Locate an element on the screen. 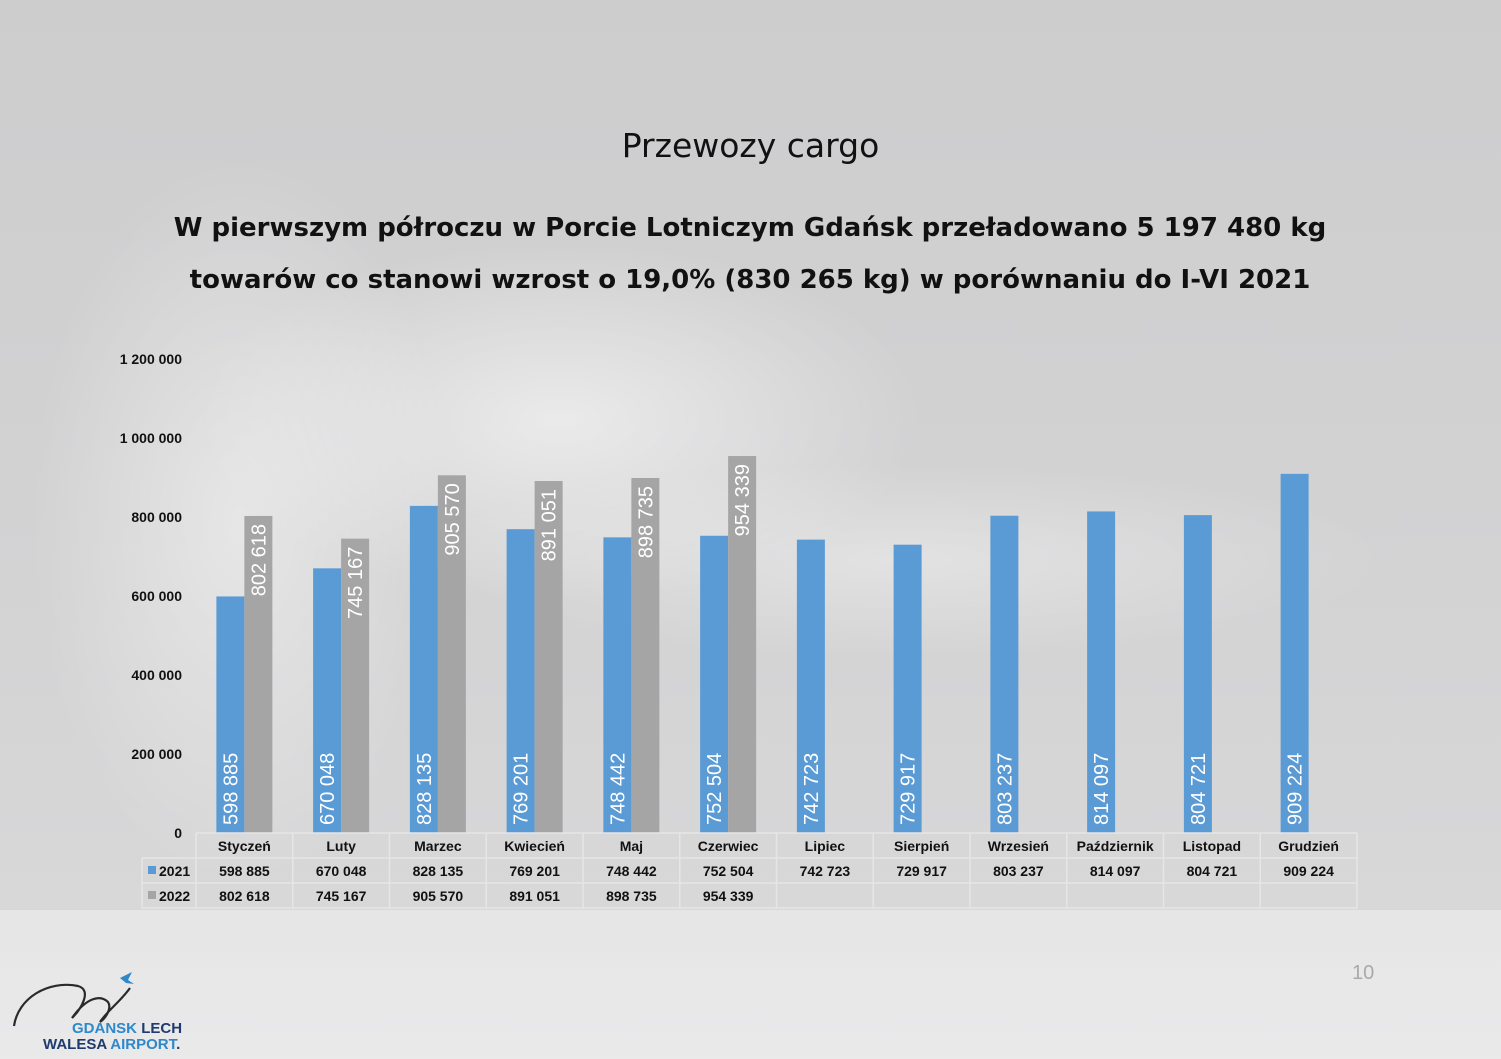 This screenshot has height=1059, width=1501. category-label: Czerwiec is located at coordinates (728, 846).